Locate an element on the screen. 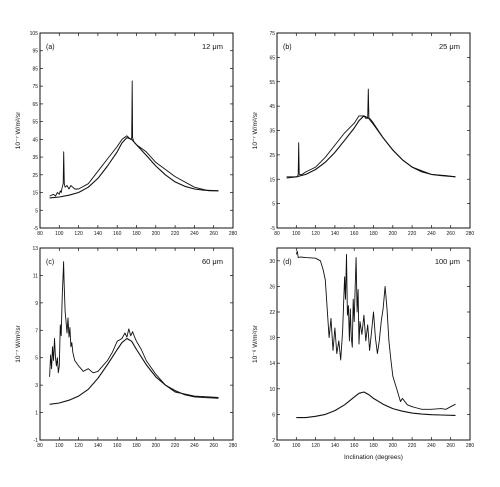 This screenshot has width=500, height=487. y-tick-label: 105 is located at coordinates (34, 34).